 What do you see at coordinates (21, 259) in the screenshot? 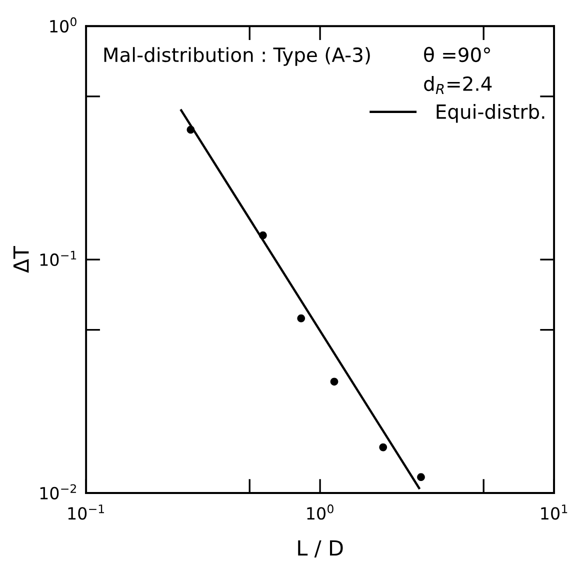
I see `y-axis-title: ΔT` at bounding box center [21, 259].